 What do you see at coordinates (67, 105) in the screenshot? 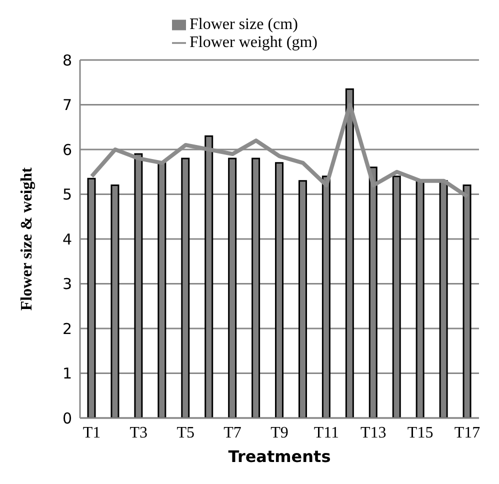
I see `y-tick-label: 7` at bounding box center [67, 105].